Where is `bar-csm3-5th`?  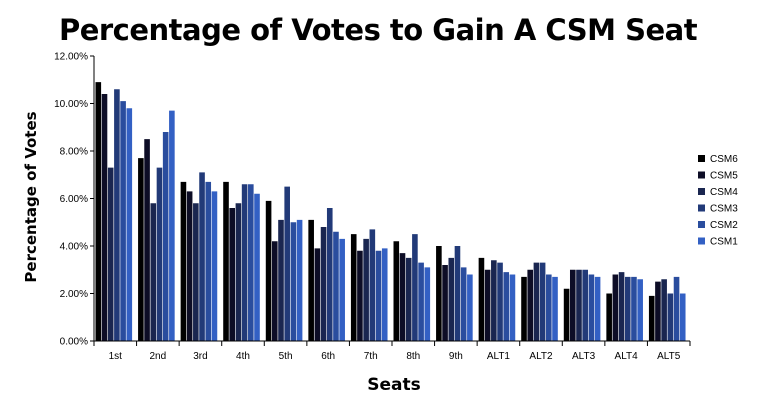
bar-csm3-5th is located at coordinates (287, 263).